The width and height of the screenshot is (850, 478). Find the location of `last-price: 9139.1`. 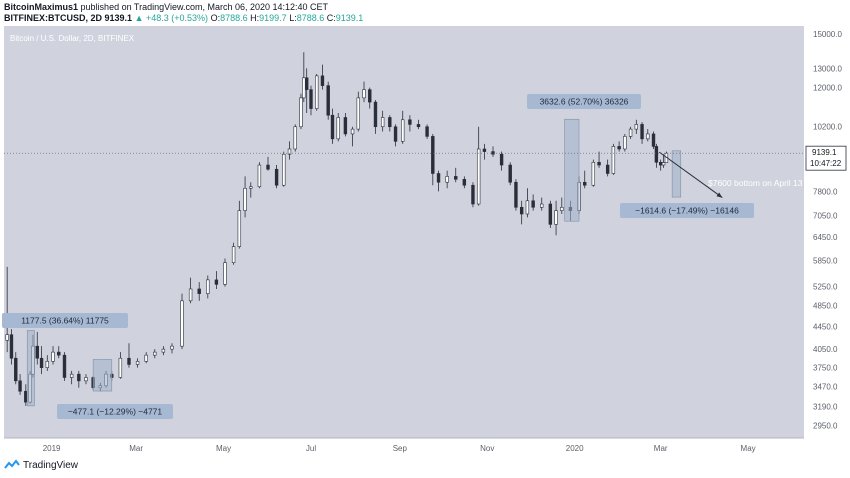

last-price: 9139.1 is located at coordinates (118, 18).